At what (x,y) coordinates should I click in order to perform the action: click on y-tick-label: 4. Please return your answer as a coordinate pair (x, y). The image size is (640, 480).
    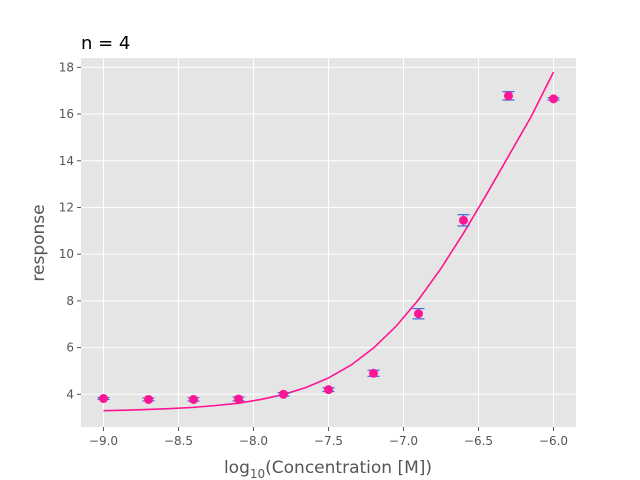
    Looking at the image, I should click on (70, 394).